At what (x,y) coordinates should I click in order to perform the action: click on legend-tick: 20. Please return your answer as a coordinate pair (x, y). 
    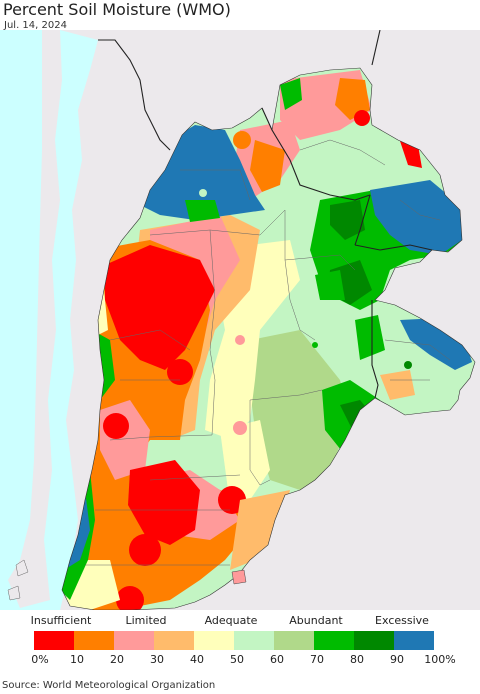
    Looking at the image, I should click on (117, 659).